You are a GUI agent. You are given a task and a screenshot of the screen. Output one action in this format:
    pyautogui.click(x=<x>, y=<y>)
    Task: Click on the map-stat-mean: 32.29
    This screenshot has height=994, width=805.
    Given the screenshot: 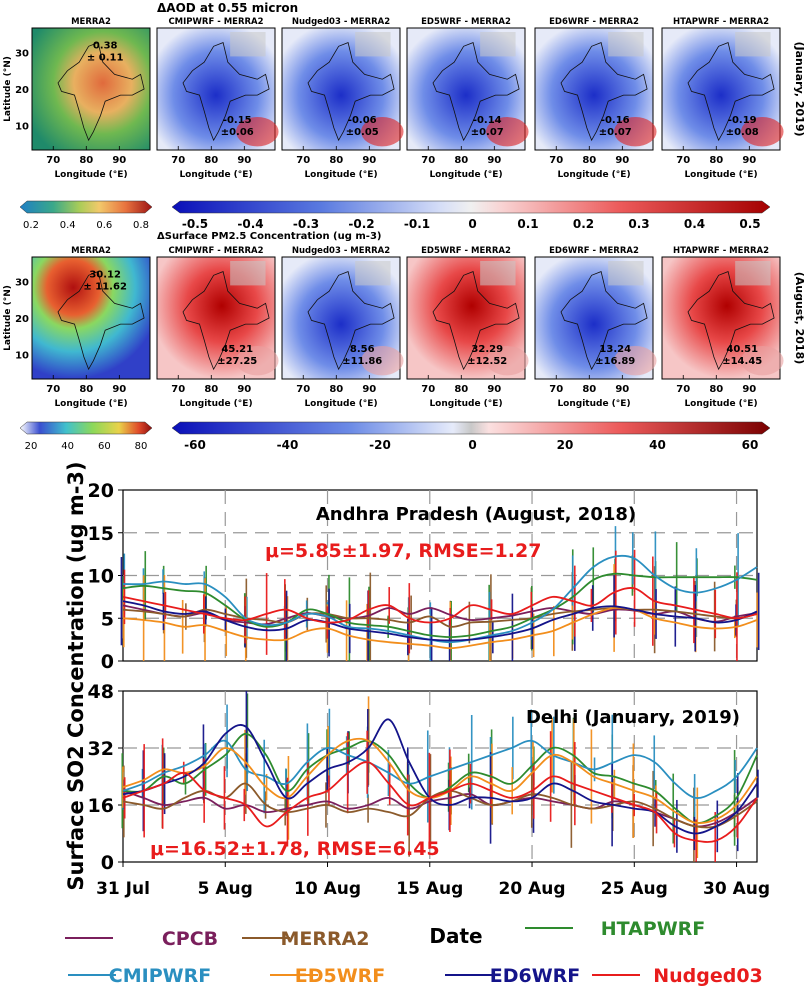 What is the action you would take?
    pyautogui.click(x=487, y=349)
    